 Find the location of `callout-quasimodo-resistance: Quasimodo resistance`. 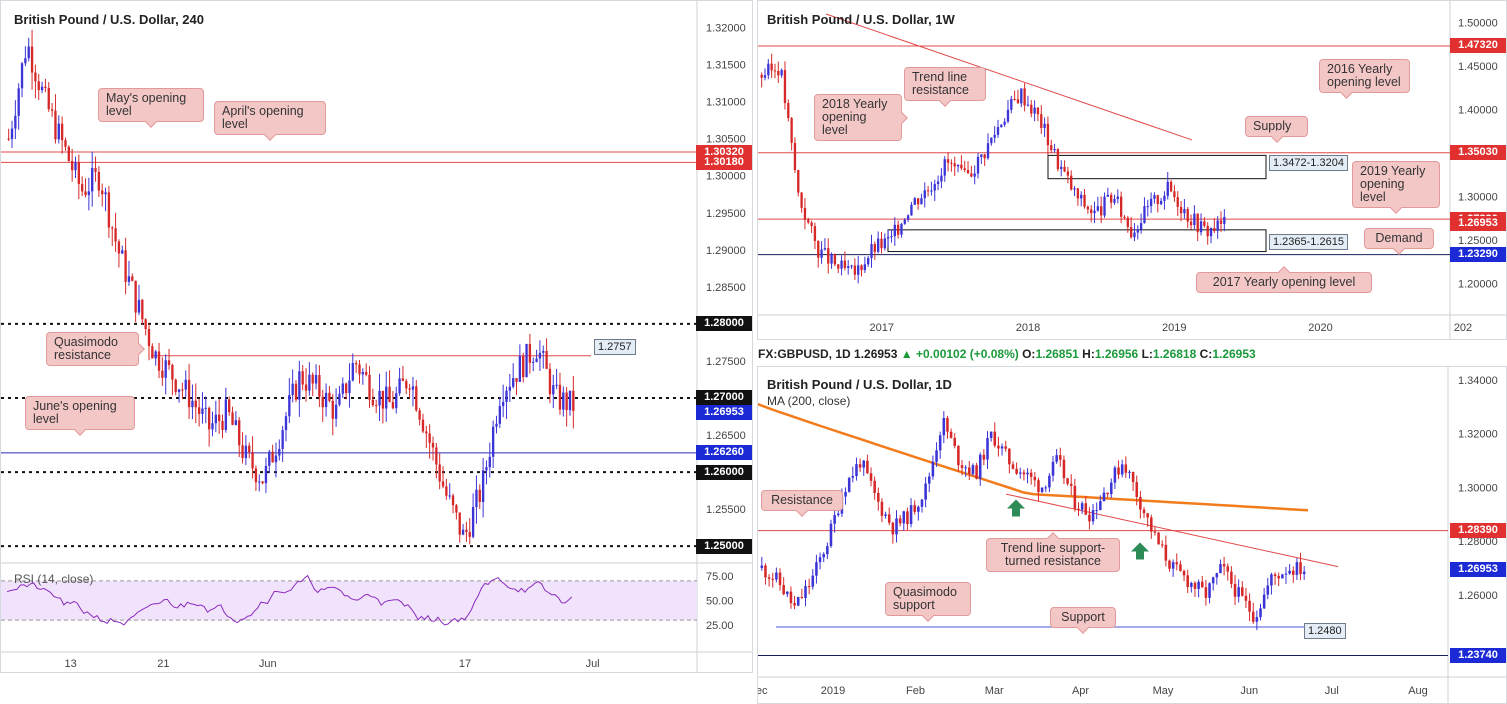

callout-quasimodo-resistance: Quasimodo resistance is located at coordinates (92, 349).